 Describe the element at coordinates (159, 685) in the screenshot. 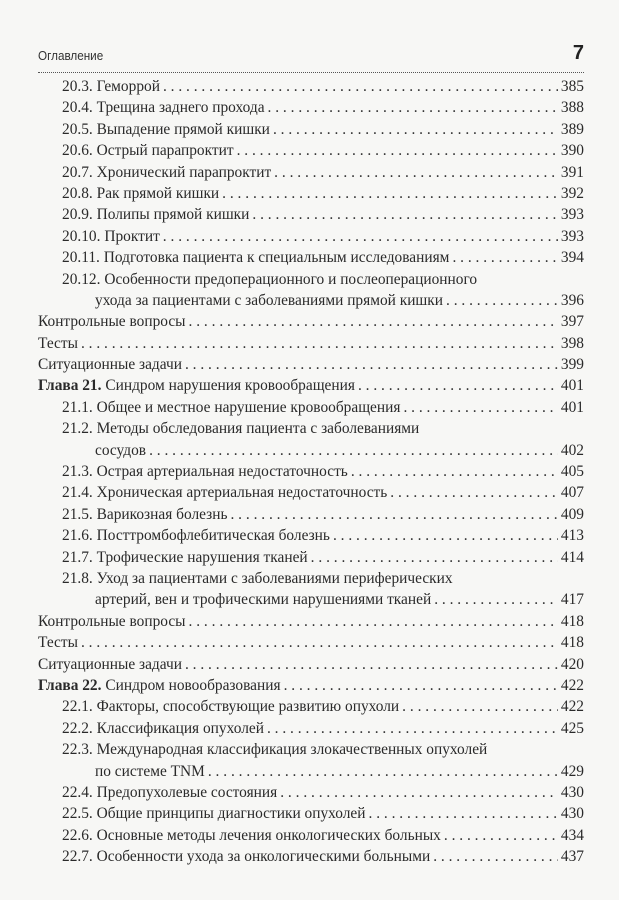

I see `entry-title: Глава 22. Синдром новообразования` at that location.